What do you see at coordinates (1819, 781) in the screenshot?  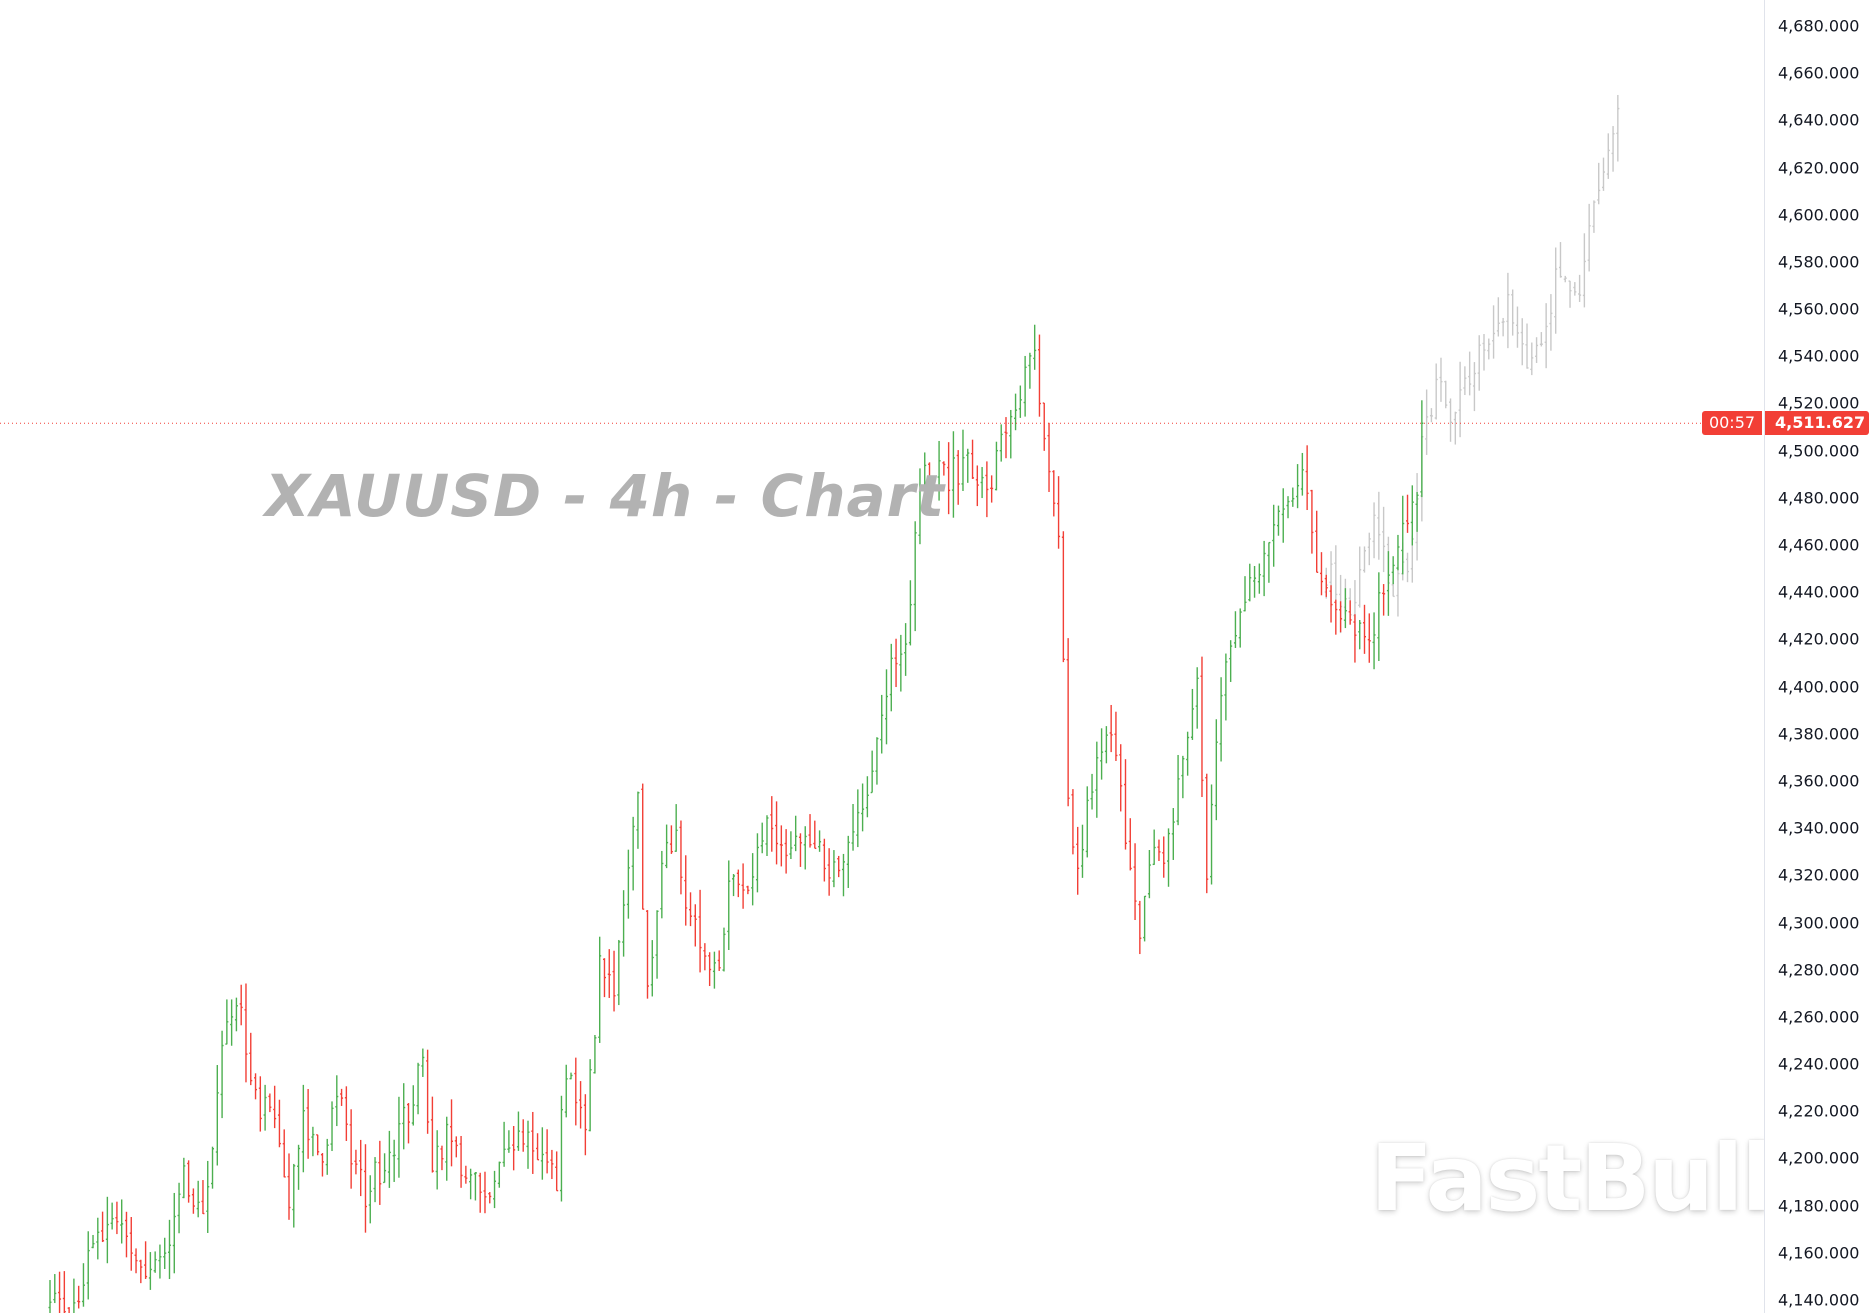 I see `y-tick-label: 4,360.000` at bounding box center [1819, 781].